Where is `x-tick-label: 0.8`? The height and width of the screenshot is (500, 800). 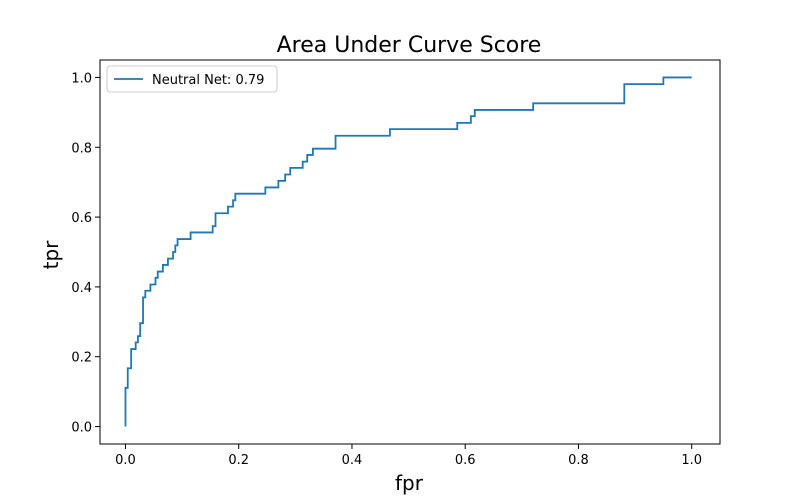 x-tick-label: 0.8 is located at coordinates (578, 460).